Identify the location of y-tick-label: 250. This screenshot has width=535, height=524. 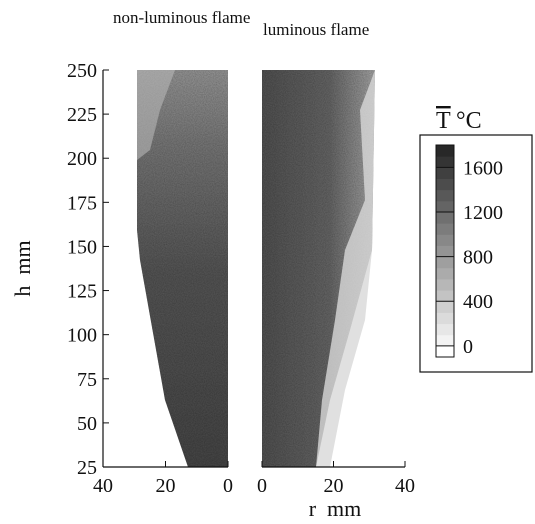
(82, 71).